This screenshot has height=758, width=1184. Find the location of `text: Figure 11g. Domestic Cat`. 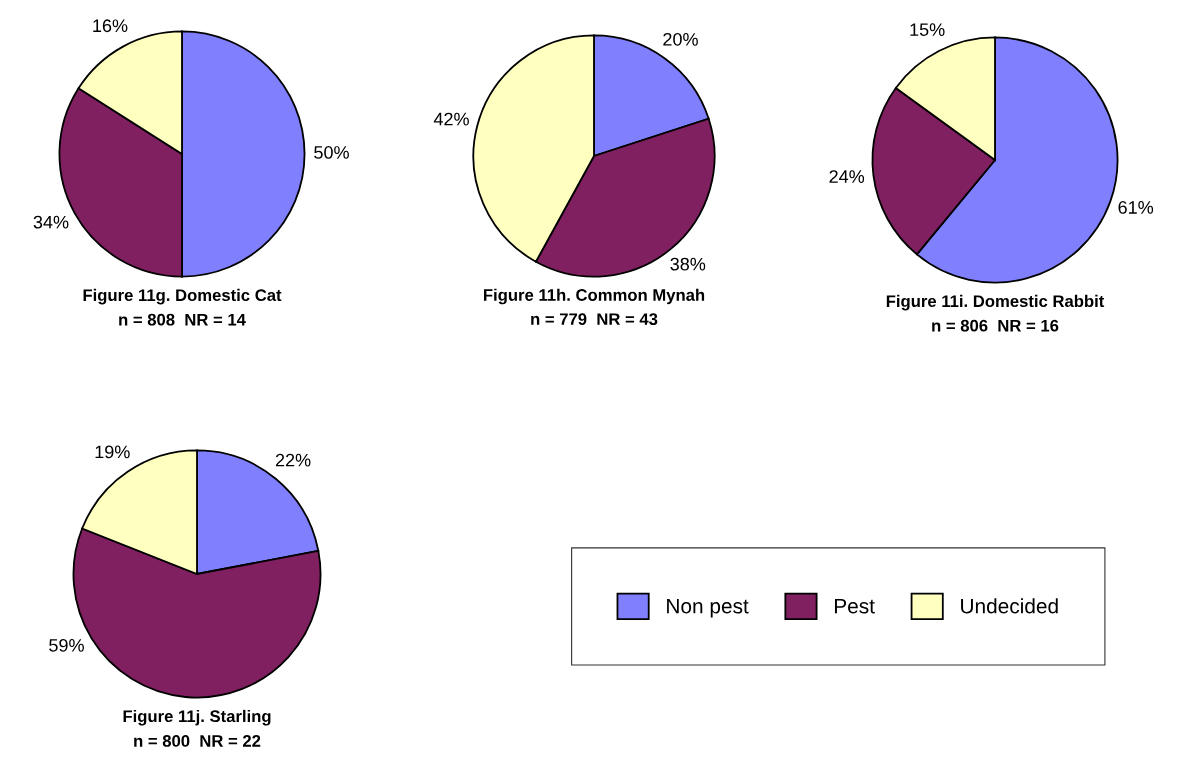

text: Figure 11g. Domestic Cat is located at coordinates (182, 296).